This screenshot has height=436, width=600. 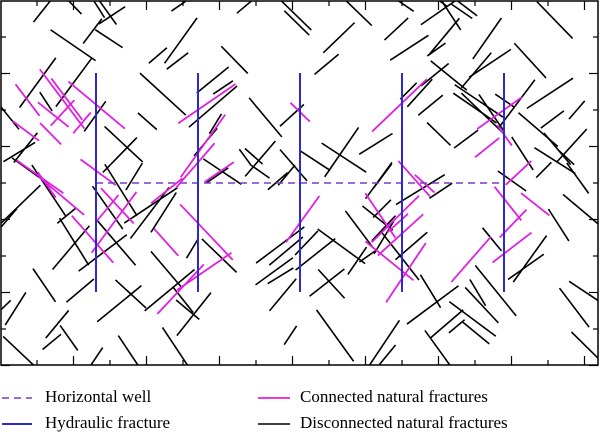 I want to click on legend-label: Horizontal well, so click(x=98, y=396).